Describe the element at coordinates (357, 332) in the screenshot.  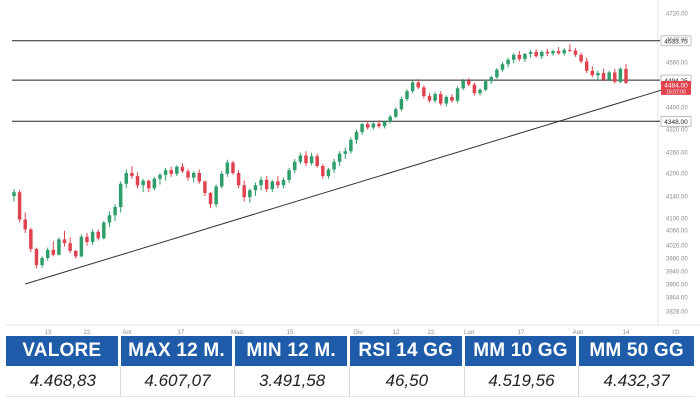
I see `x-tick-label: Giu` at that location.